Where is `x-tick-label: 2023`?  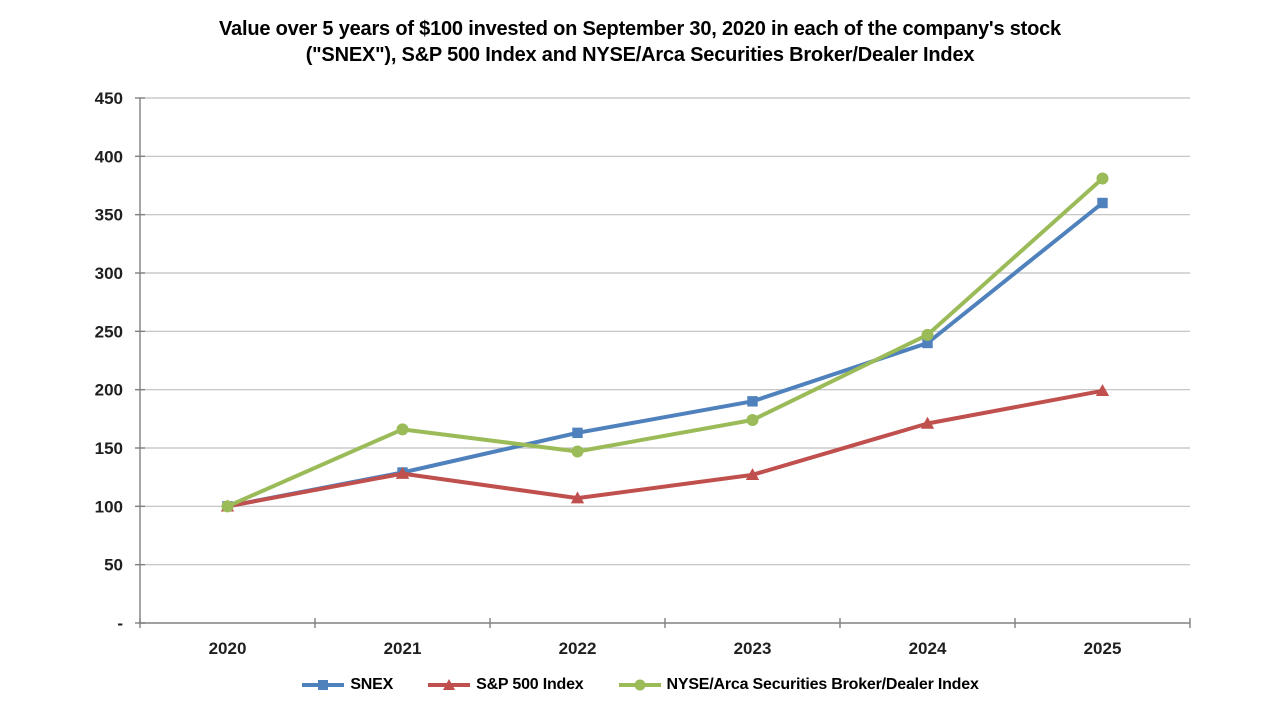 x-tick-label: 2023 is located at coordinates (753, 648).